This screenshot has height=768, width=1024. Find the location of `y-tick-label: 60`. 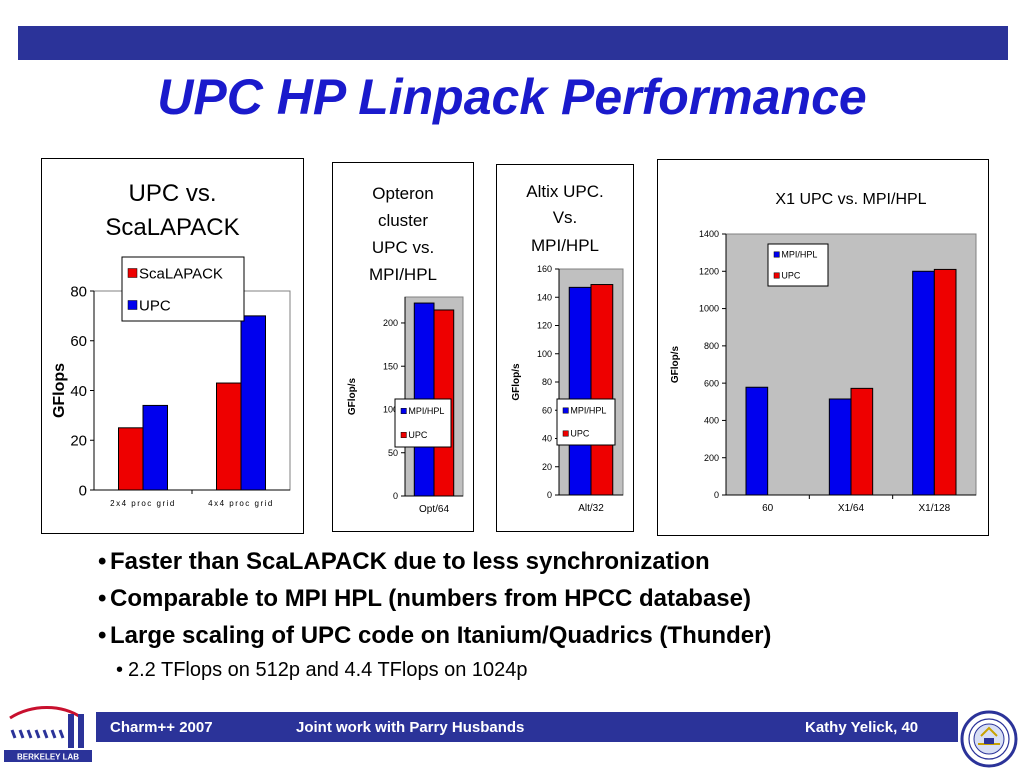

y-tick-label: 60 is located at coordinates (547, 410).